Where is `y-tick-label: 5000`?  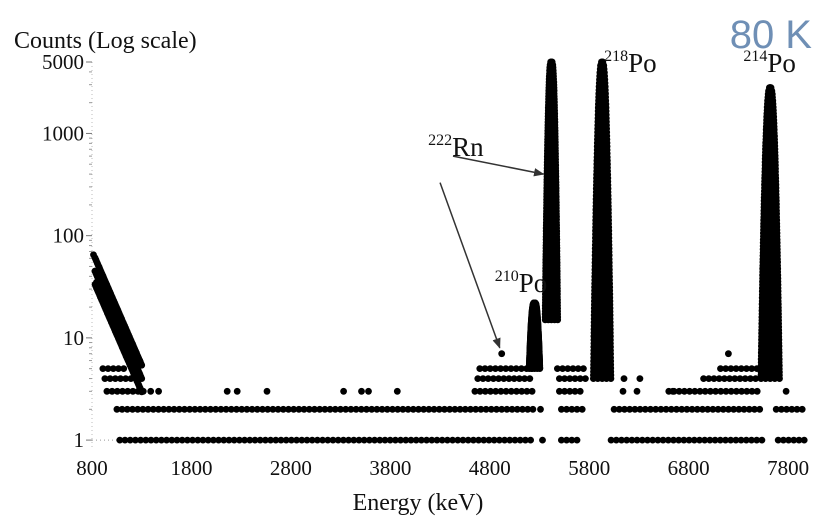 y-tick-label: 5000 is located at coordinates (63, 62).